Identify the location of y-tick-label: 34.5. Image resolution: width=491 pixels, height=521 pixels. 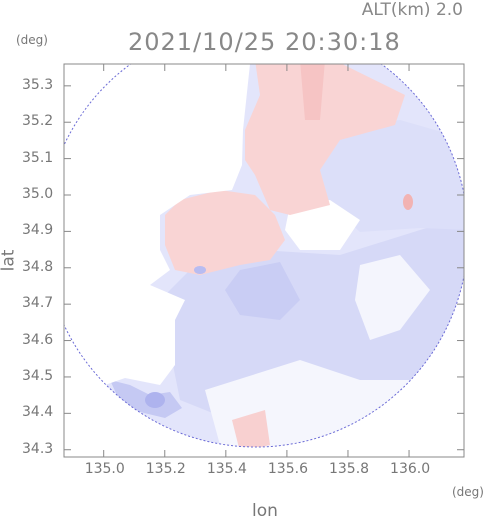
(38, 375).